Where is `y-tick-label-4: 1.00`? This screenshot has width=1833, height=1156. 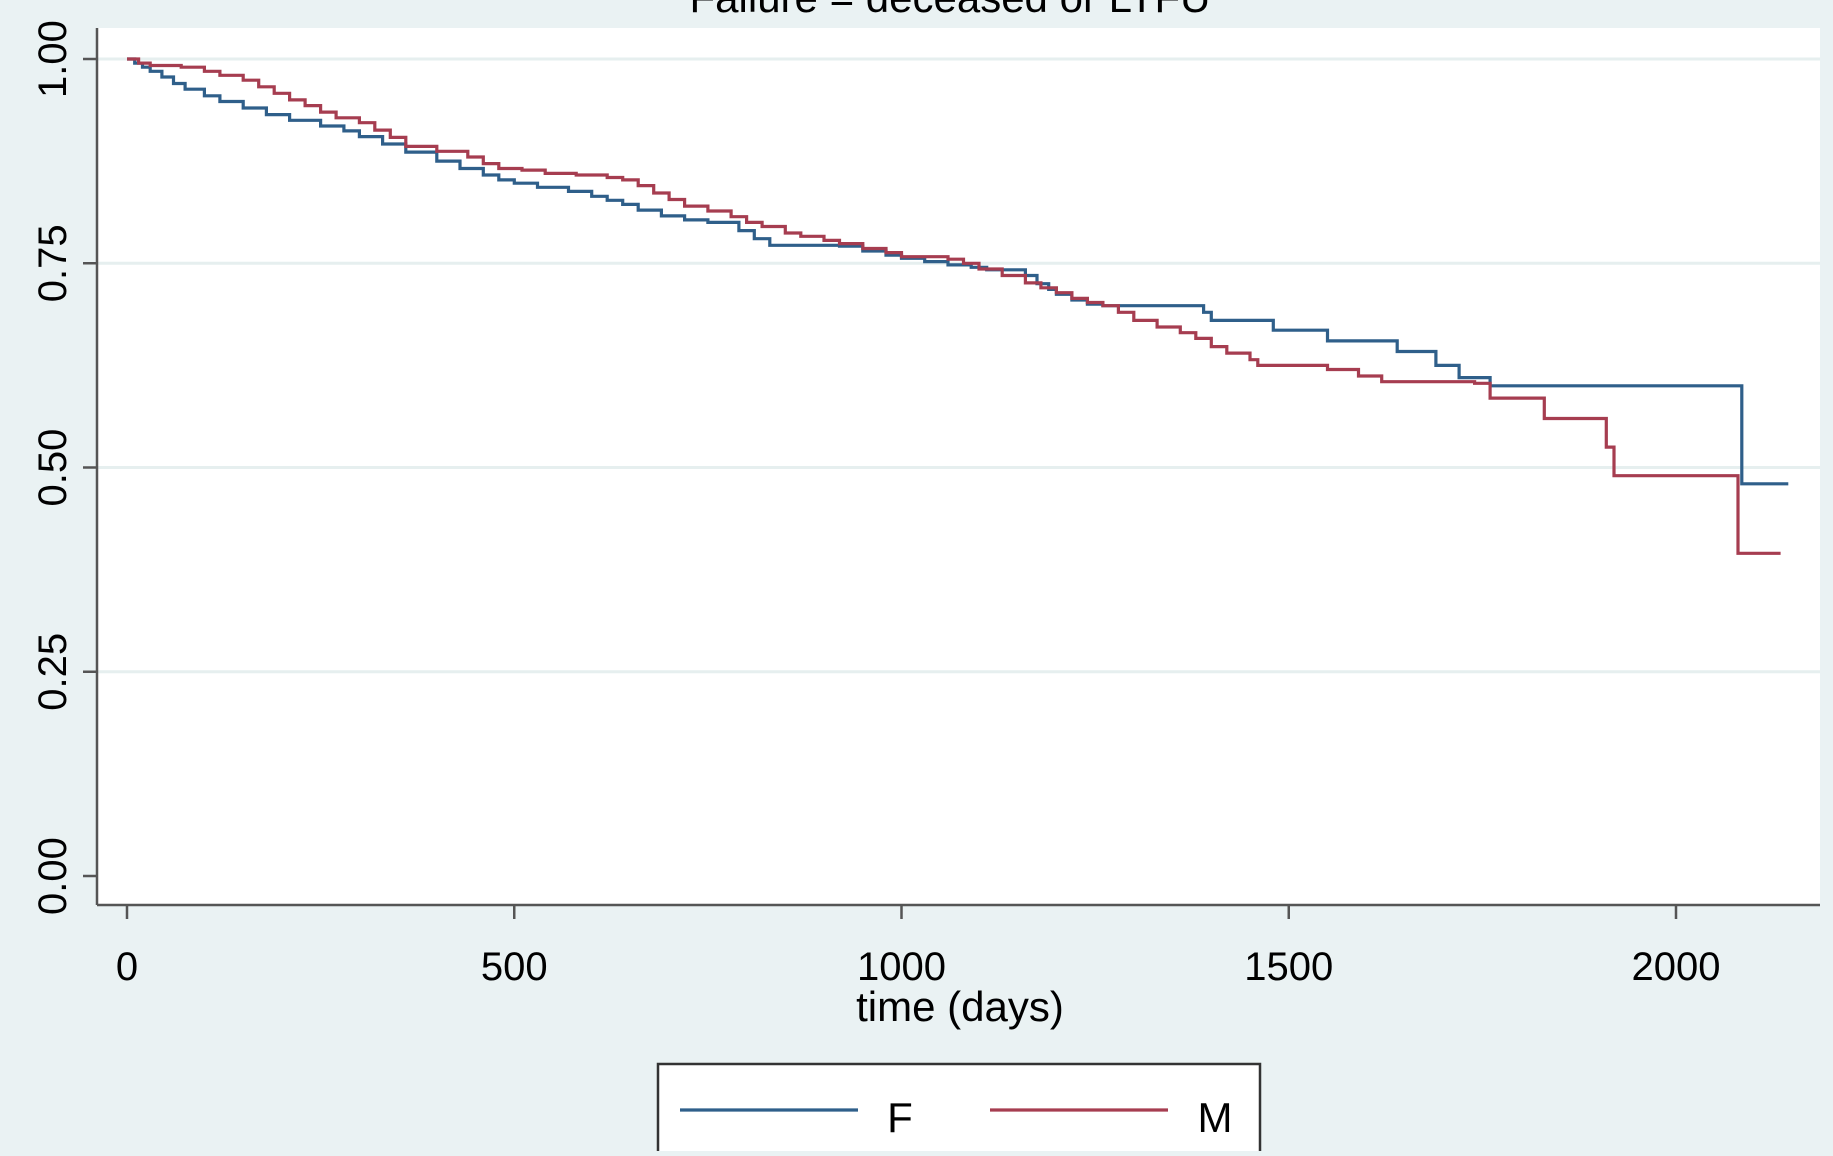
y-tick-label-4: 1.00 is located at coordinates (53, 59).